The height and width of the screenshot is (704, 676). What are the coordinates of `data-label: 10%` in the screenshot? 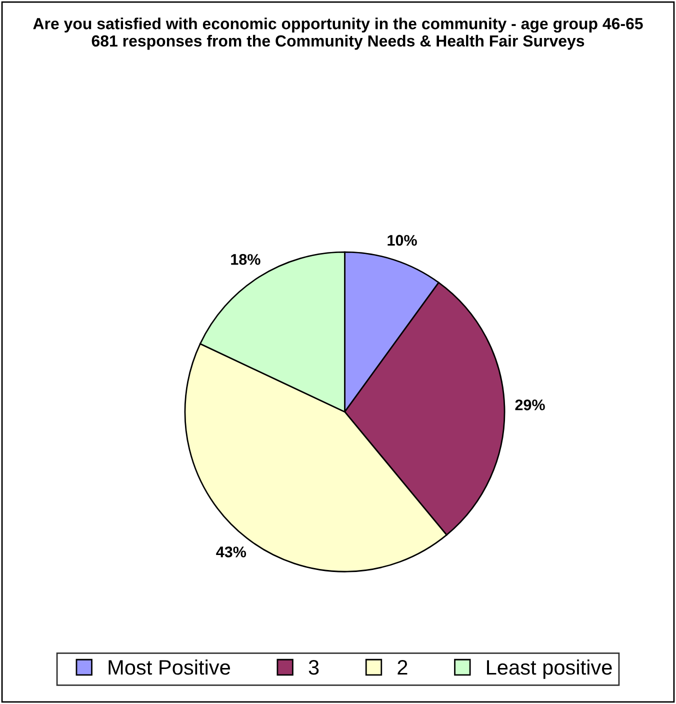 It's located at (402, 240).